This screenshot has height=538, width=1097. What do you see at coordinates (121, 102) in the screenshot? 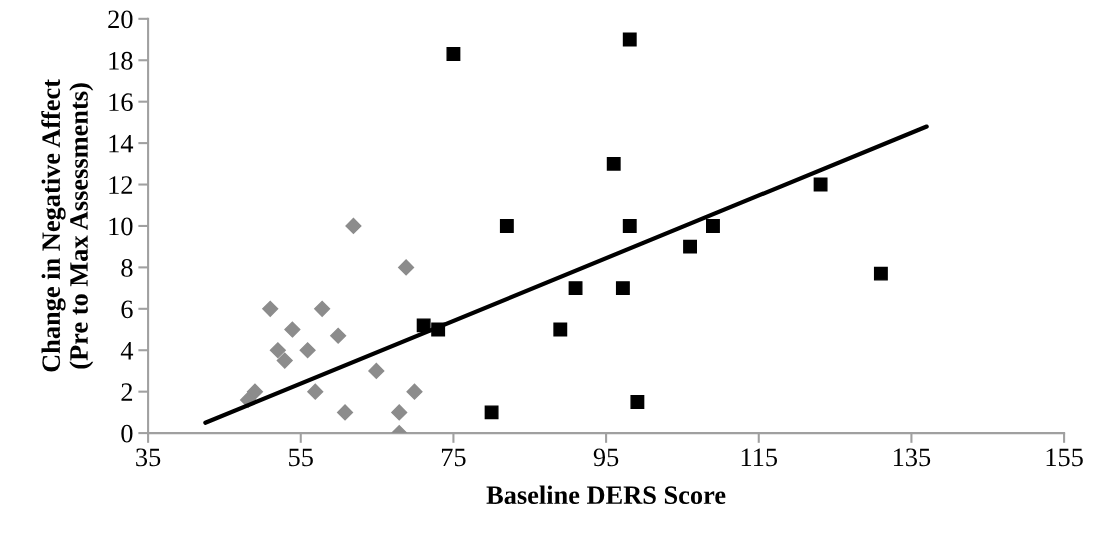
I see `y-tick-label: 16` at bounding box center [121, 102].